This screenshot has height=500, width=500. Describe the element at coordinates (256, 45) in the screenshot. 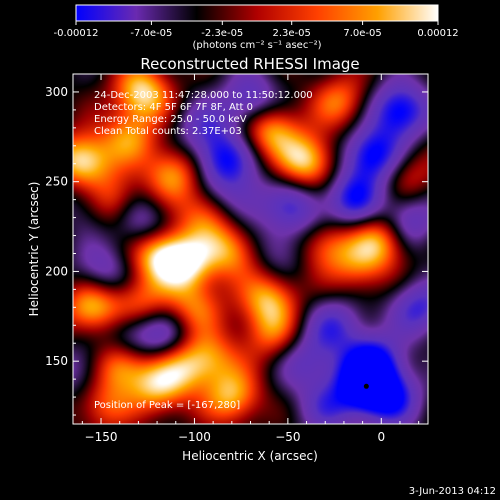

I see `colorbar-unit-label: (photons cm⁻² s⁻¹ asec⁻²)` at that location.